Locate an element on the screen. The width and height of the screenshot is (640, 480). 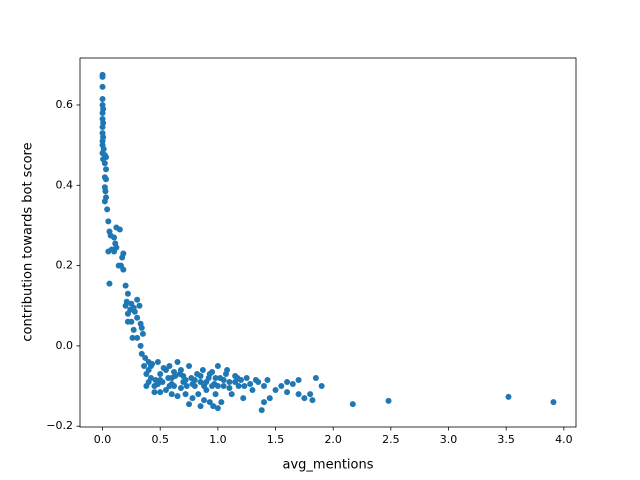
x-axis-label: avg_mentions is located at coordinates (328, 465).